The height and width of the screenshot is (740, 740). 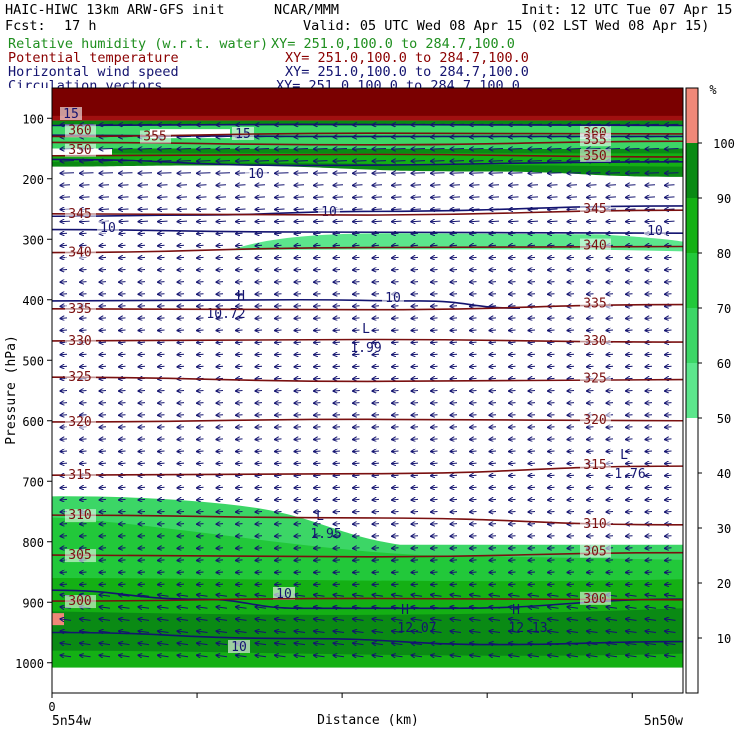 What do you see at coordinates (367, 599) in the screenshot?
I see `wind-speed-contour` at bounding box center [367, 599].